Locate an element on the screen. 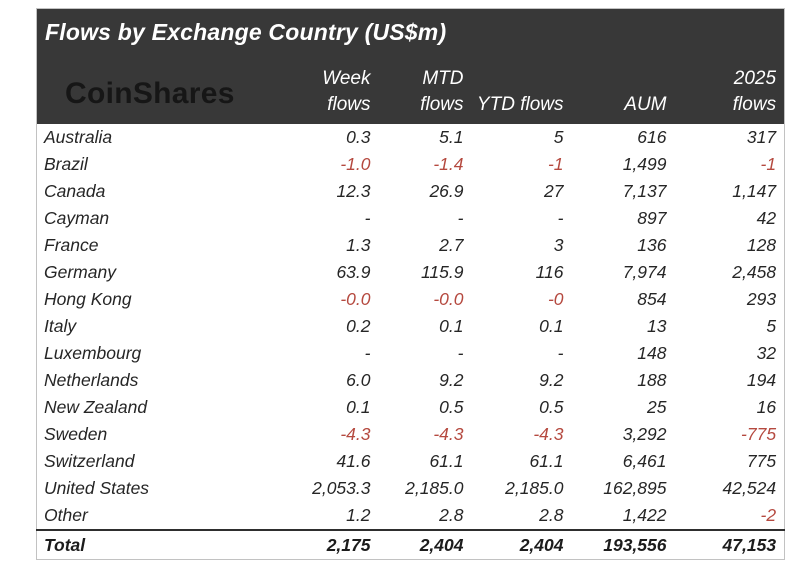  2025-flows-cell: 317 is located at coordinates (729, 138).